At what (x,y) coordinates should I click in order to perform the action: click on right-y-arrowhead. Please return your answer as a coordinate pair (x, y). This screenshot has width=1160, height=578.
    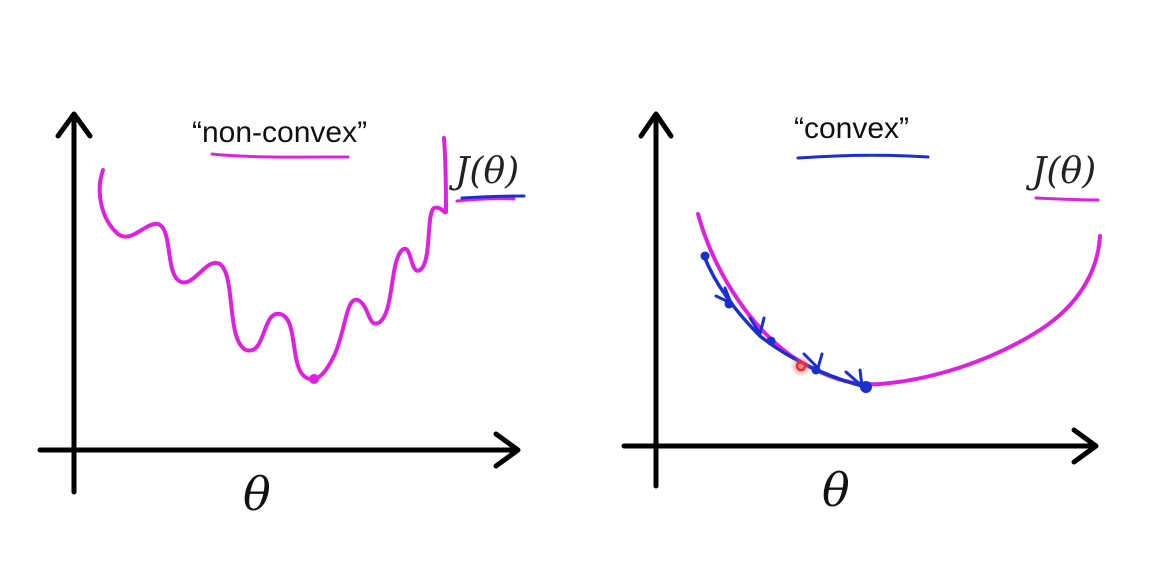
    Looking at the image, I should click on (656, 125).